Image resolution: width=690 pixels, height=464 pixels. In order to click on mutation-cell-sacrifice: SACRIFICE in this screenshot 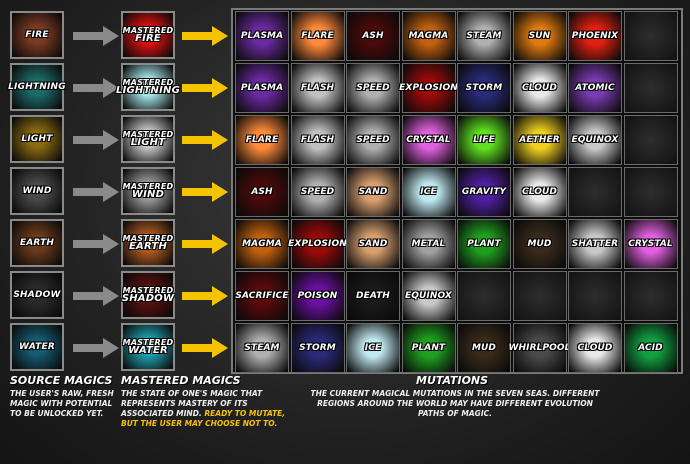, I will do `click(262, 296)`.